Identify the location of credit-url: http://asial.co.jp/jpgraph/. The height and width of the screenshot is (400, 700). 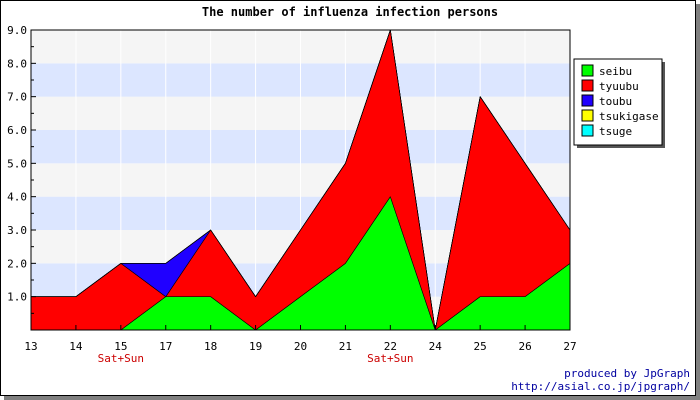
(600, 386).